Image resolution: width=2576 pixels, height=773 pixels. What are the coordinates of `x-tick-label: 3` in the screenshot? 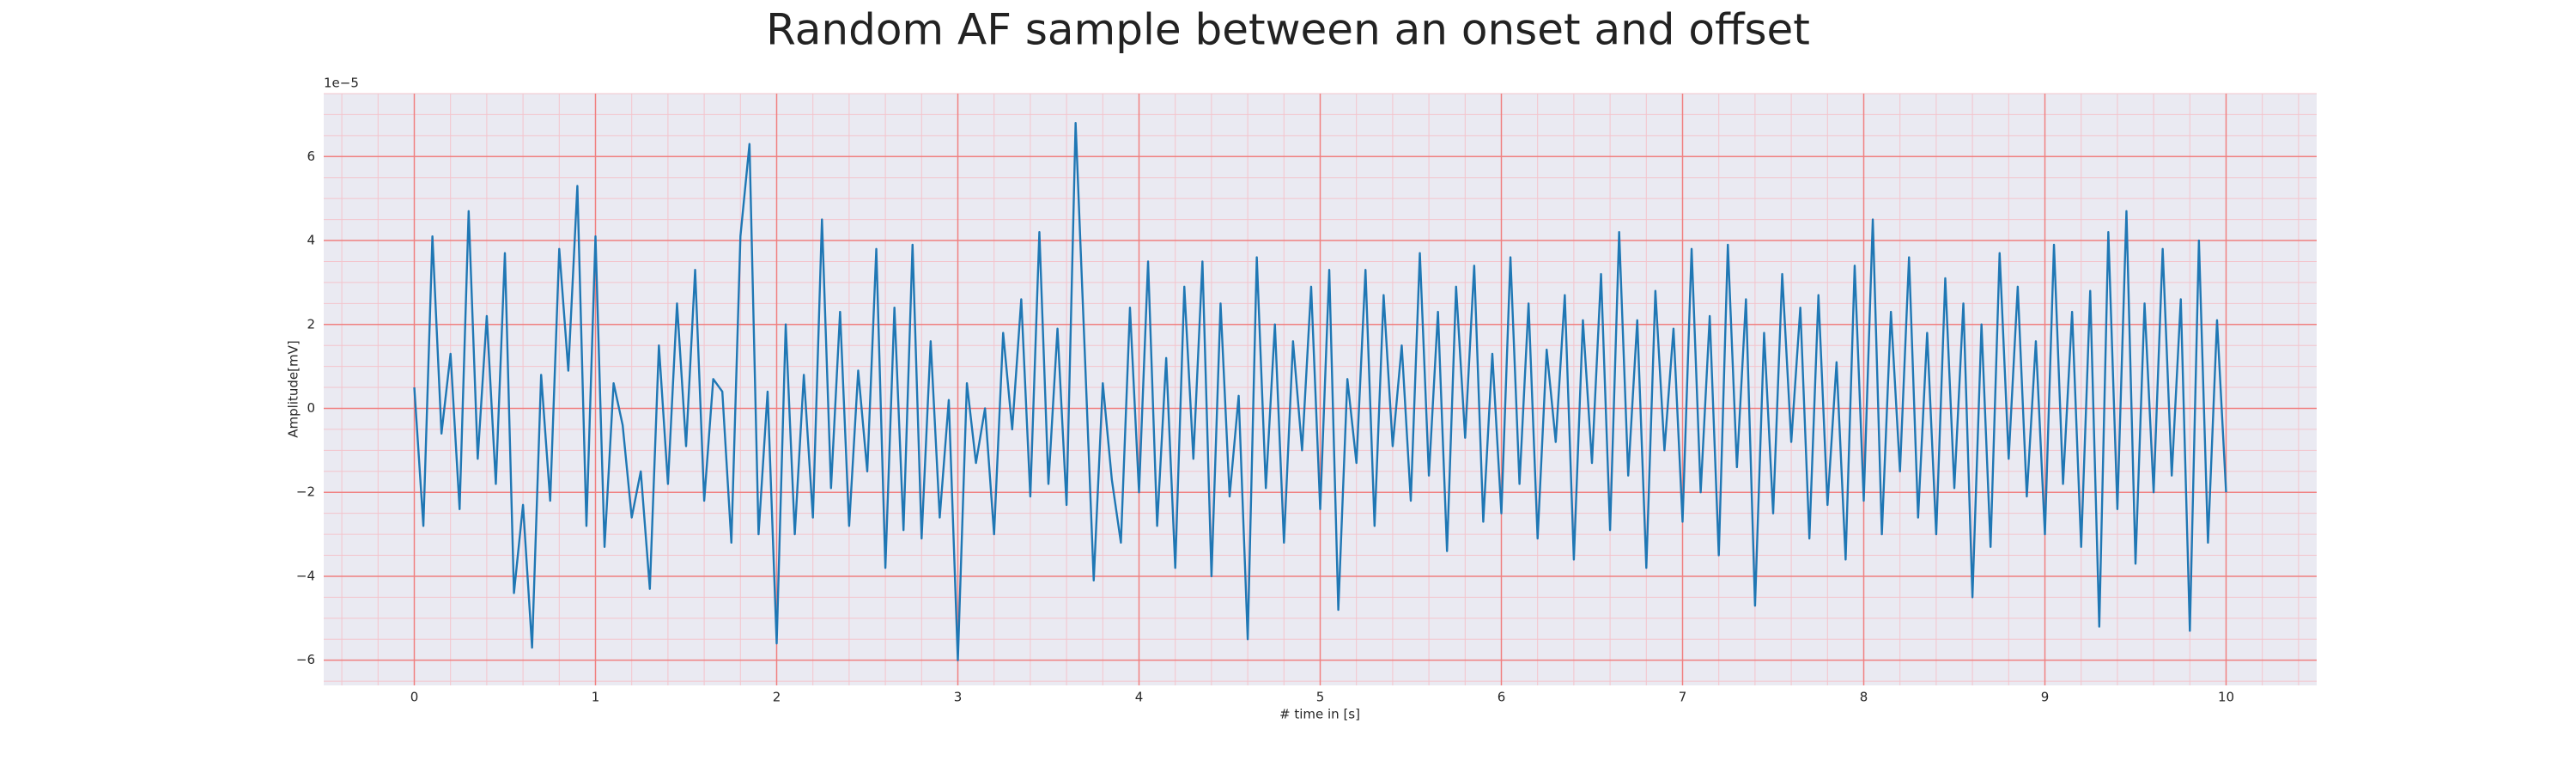 It's located at (958, 697).